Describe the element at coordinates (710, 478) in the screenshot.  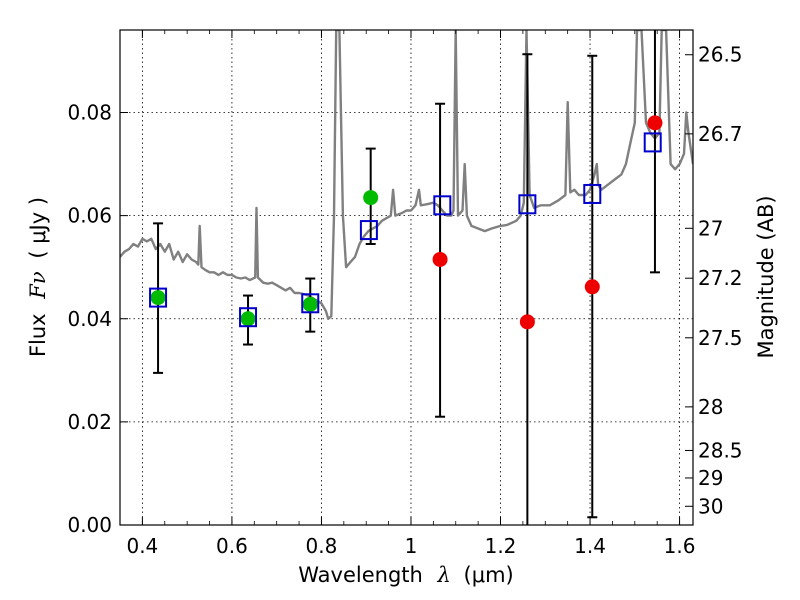
I see `y2-tick-label: 29` at that location.